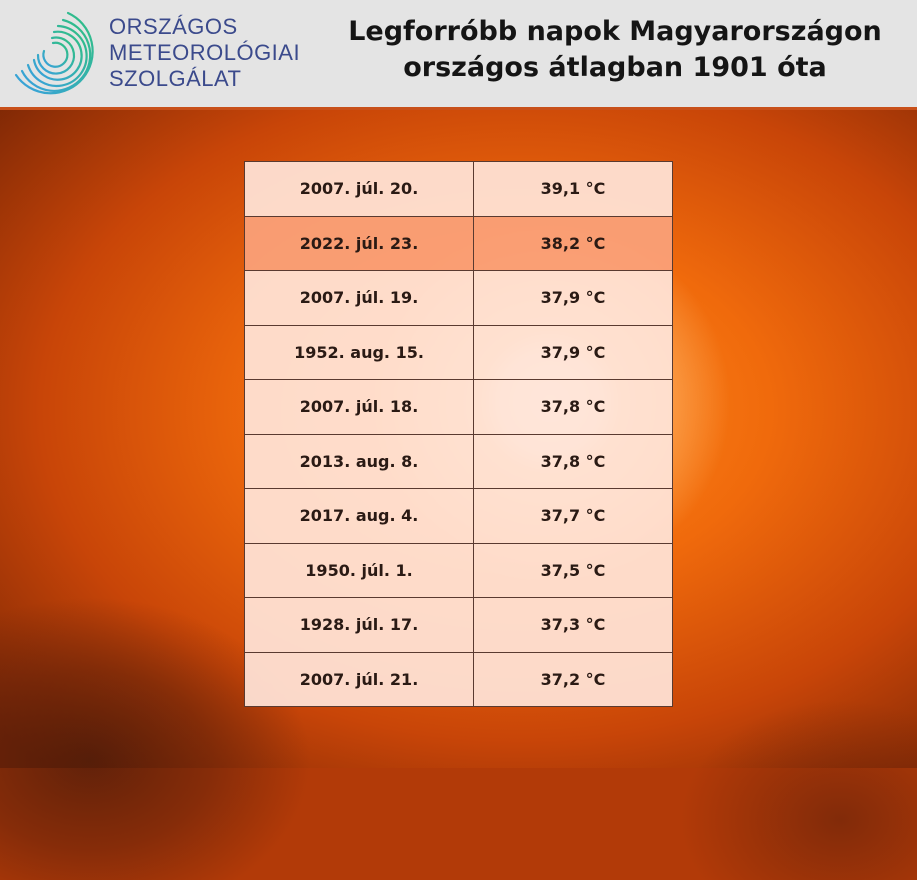 Image resolution: width=917 pixels, height=880 pixels. I want to click on cloud-silhouette, so click(778, 775).